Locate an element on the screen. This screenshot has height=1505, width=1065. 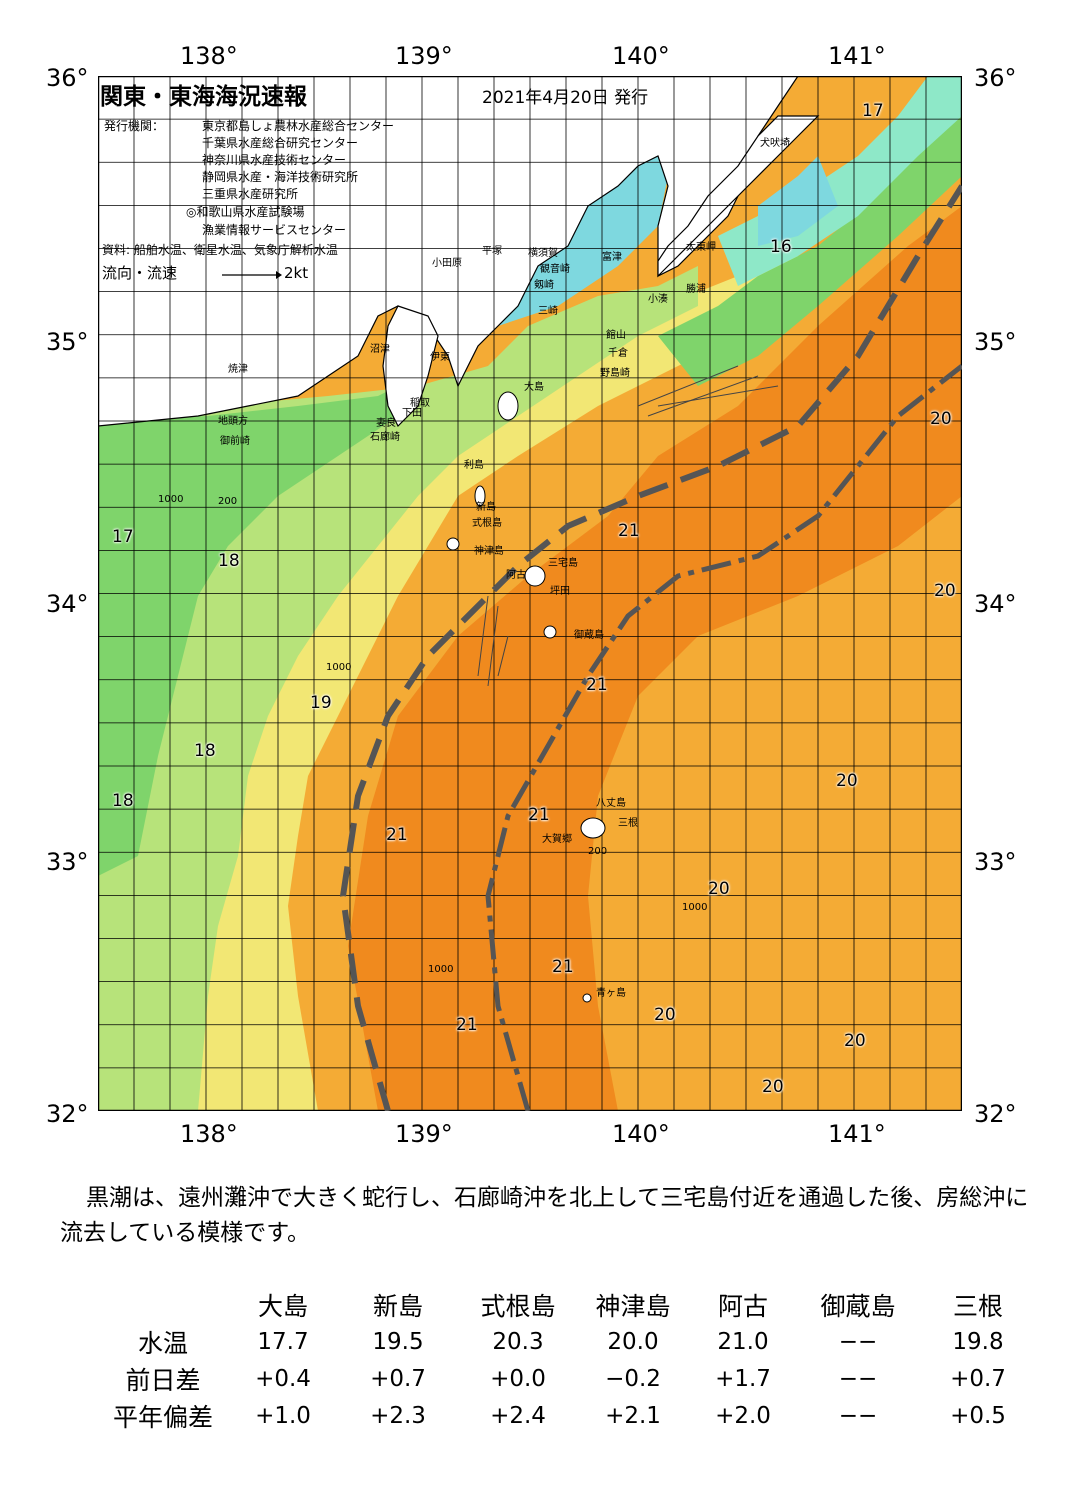
place-tateyama: 館山 is located at coordinates (616, 335).